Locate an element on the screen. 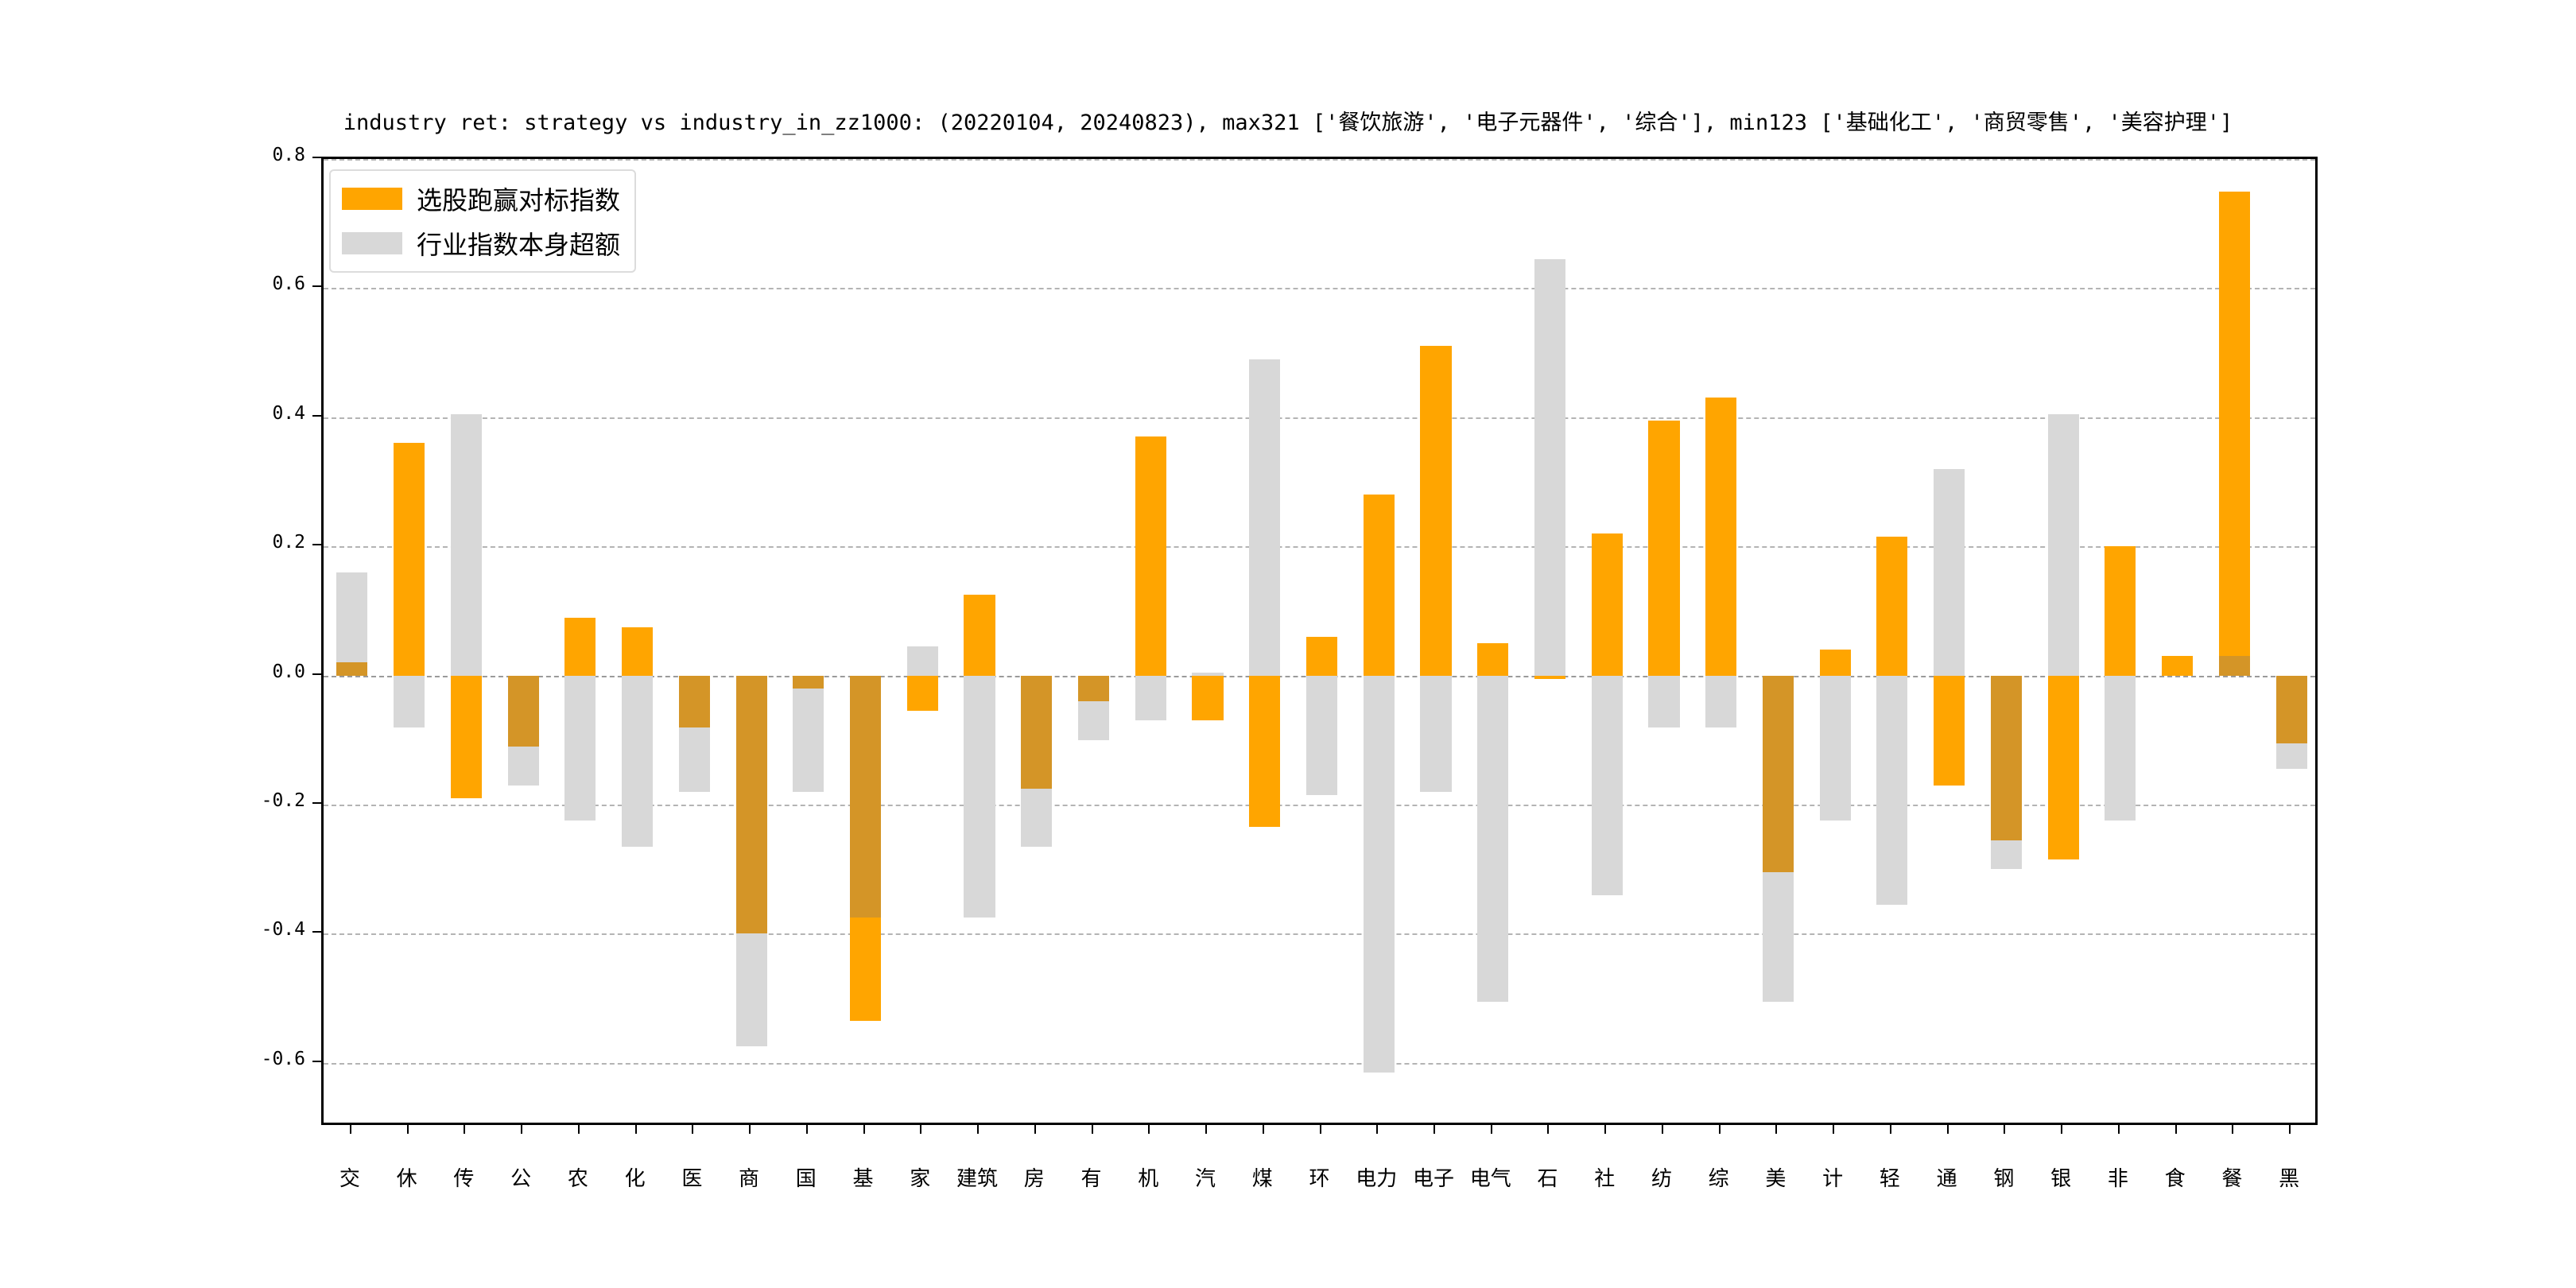 Image resolution: width=2576 pixels, height=1288 pixels. legend-label: 选股跑赢对标指数 is located at coordinates (519, 200).